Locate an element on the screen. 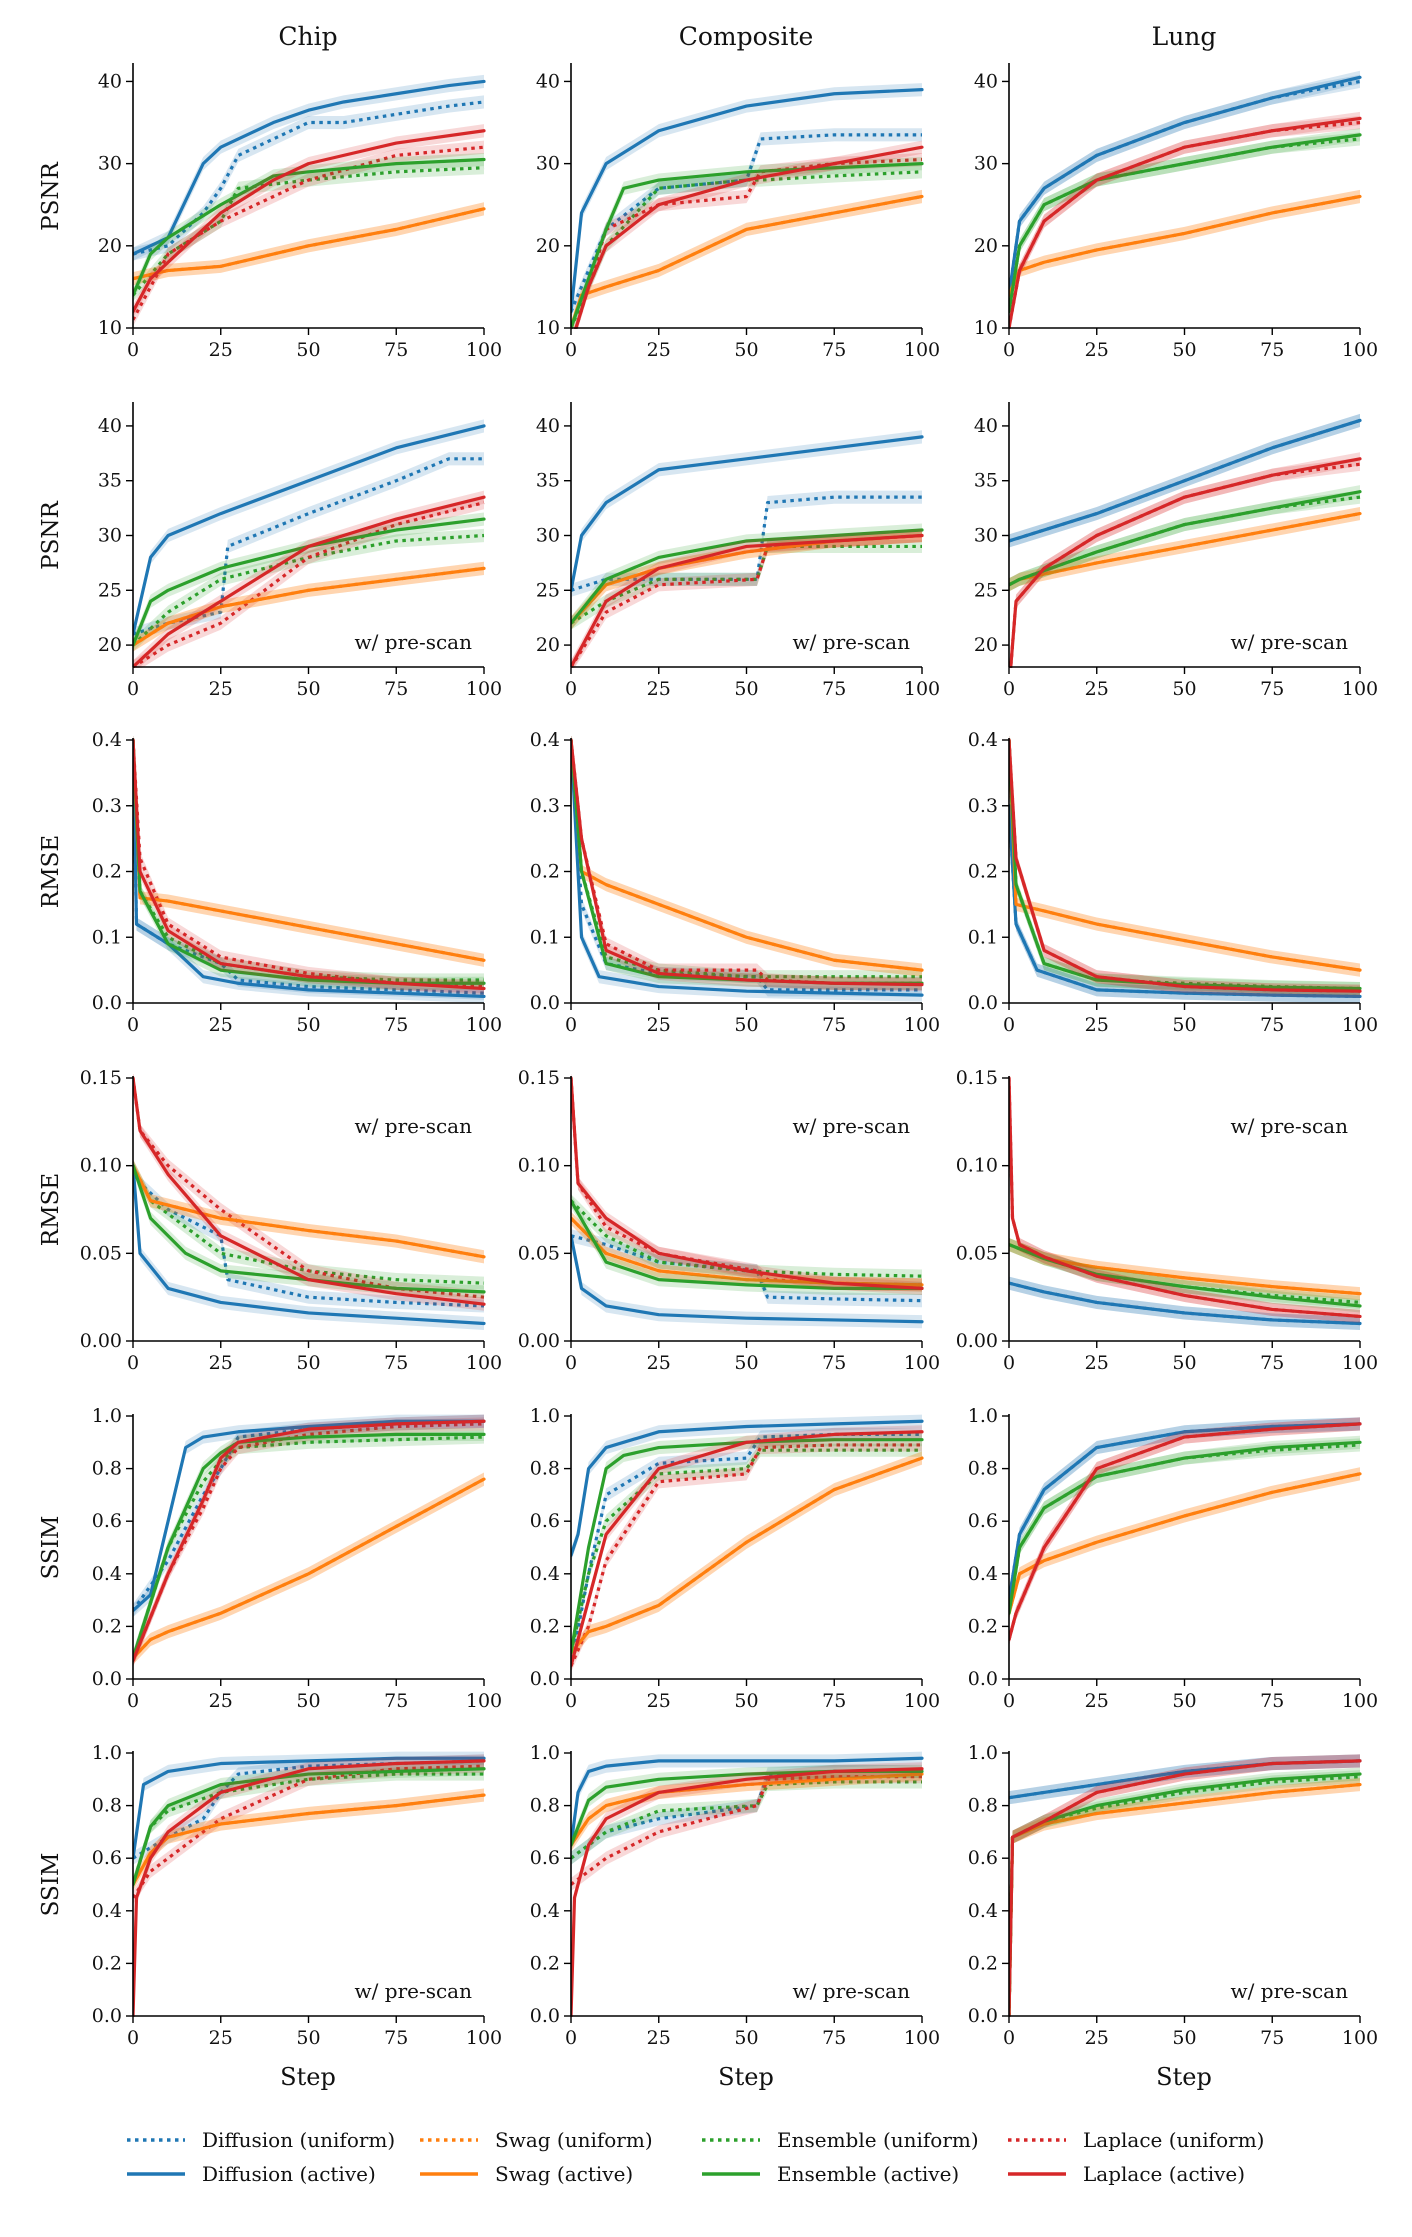 Image resolution: width=1412 pixels, height=2237 pixels. panel-lung-rmse-w-pre-scan-y-tick-label: 0.10 is located at coordinates (977, 1166).